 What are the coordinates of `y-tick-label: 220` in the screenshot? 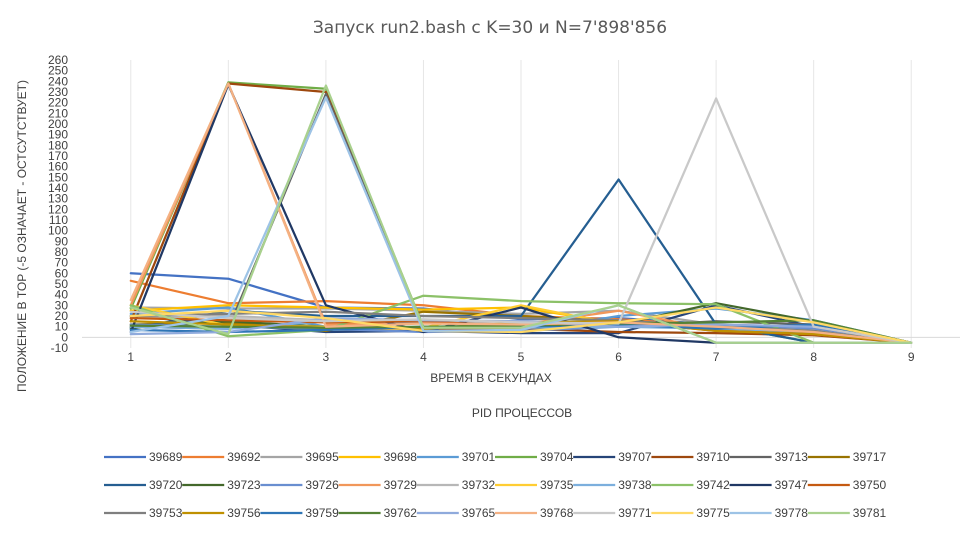 It's located at (58, 103).